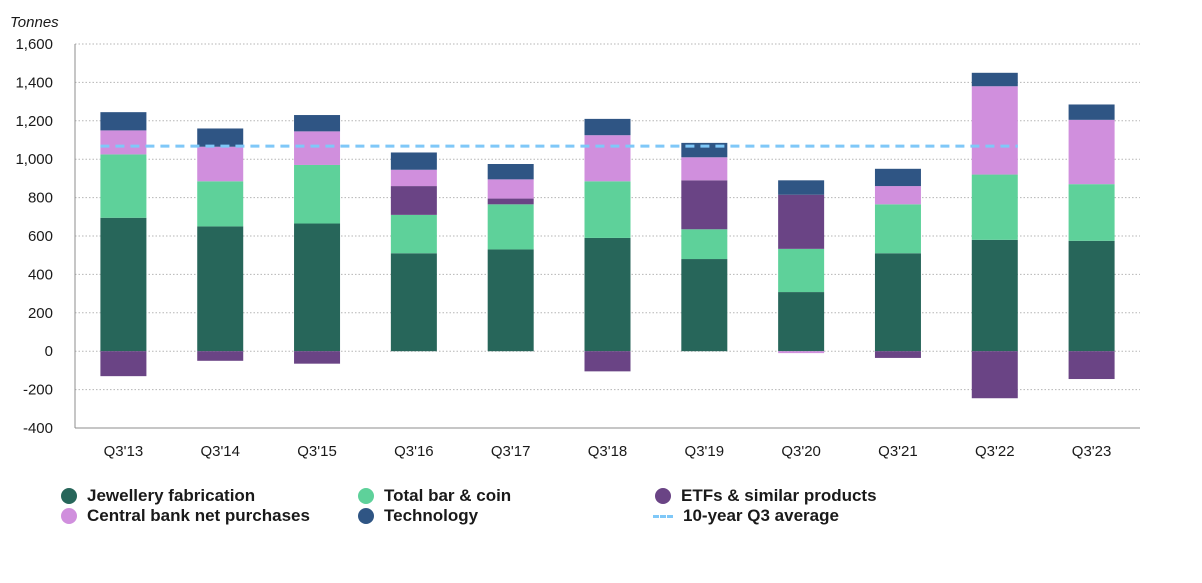 The width and height of the screenshot is (1202, 583). Describe the element at coordinates (34, 121) in the screenshot. I see `y-tick-label: 1,200` at that location.